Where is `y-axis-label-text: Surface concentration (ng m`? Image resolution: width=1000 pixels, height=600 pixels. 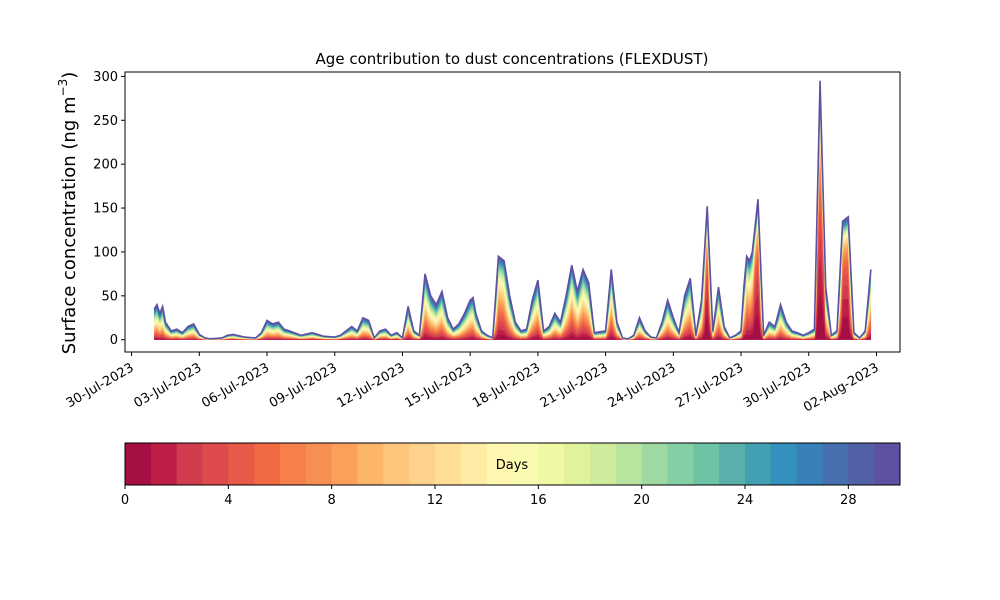 y-axis-label-text: Surface concentration (ng m is located at coordinates (69, 225).